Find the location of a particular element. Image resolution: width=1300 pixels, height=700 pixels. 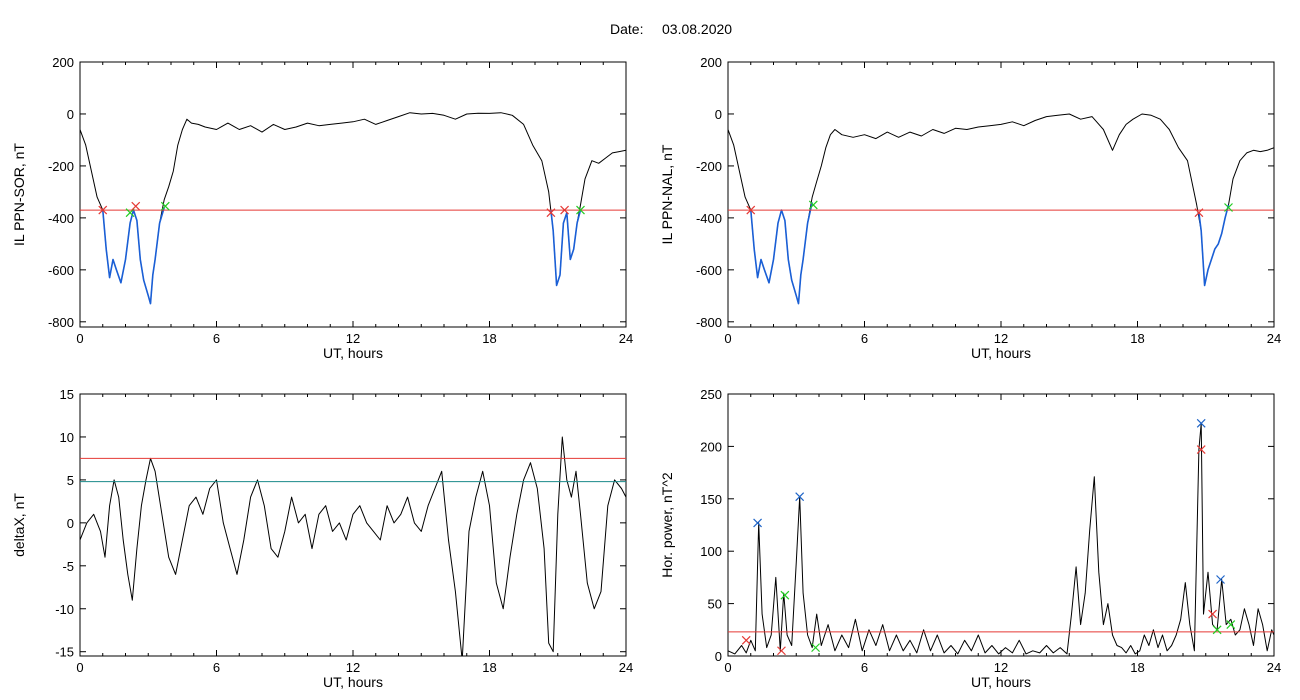

figure-title: Date: 03.08.2020 is located at coordinates (671, 29).